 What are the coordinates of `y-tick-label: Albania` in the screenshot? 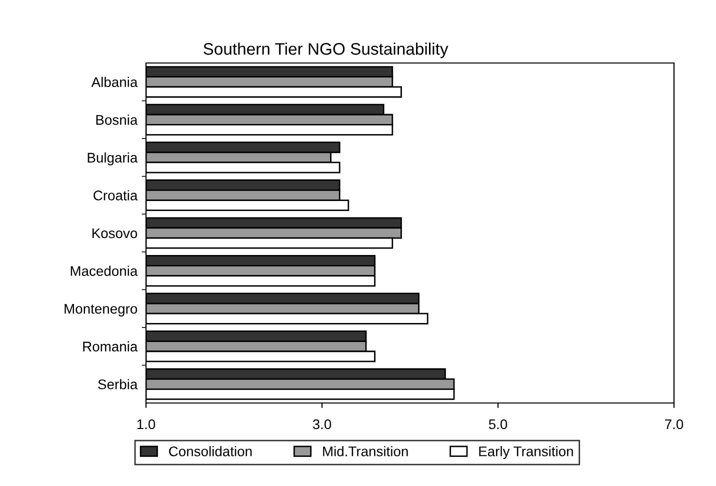 It's located at (114, 82).